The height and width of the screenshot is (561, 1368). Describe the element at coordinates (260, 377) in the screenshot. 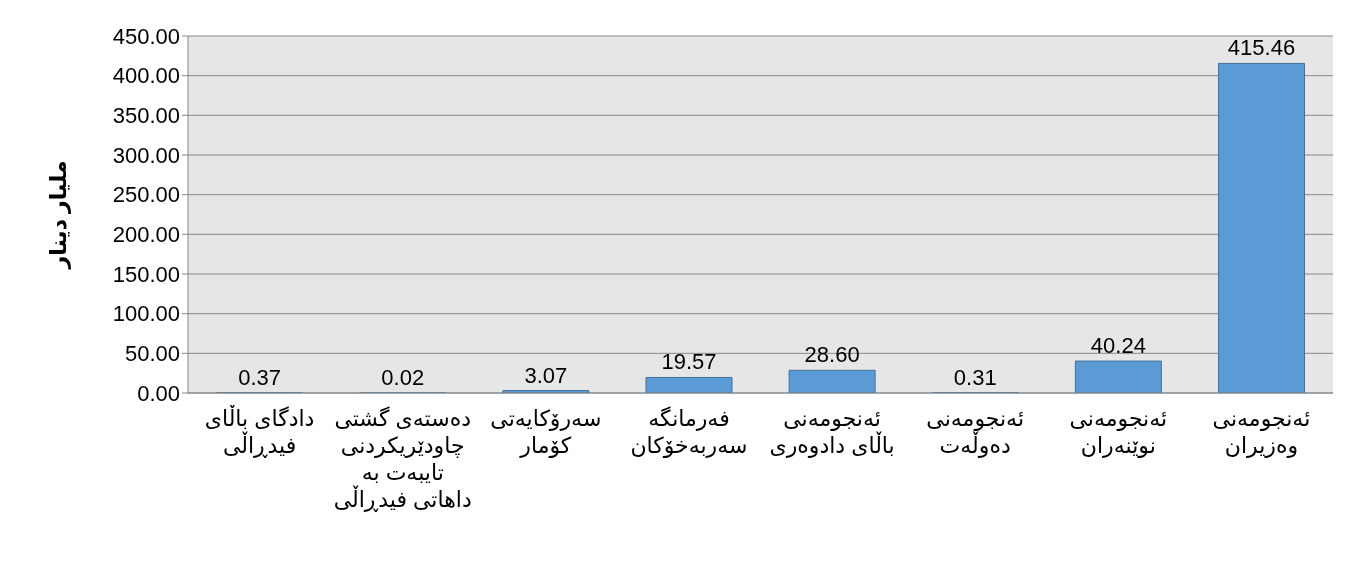

I see `data-label: 0.37` at that location.